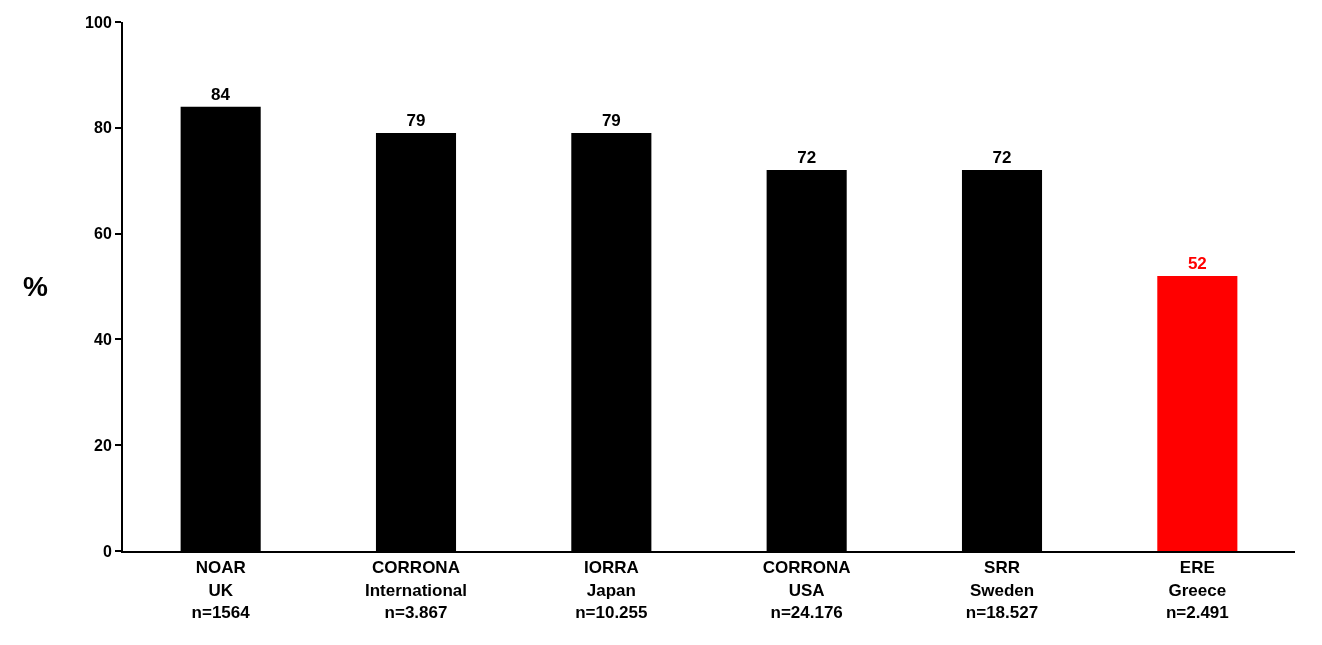 The image size is (1322, 645). What do you see at coordinates (416, 590) in the screenshot?
I see `x-tick-label: CORRONA International n=3.867` at bounding box center [416, 590].